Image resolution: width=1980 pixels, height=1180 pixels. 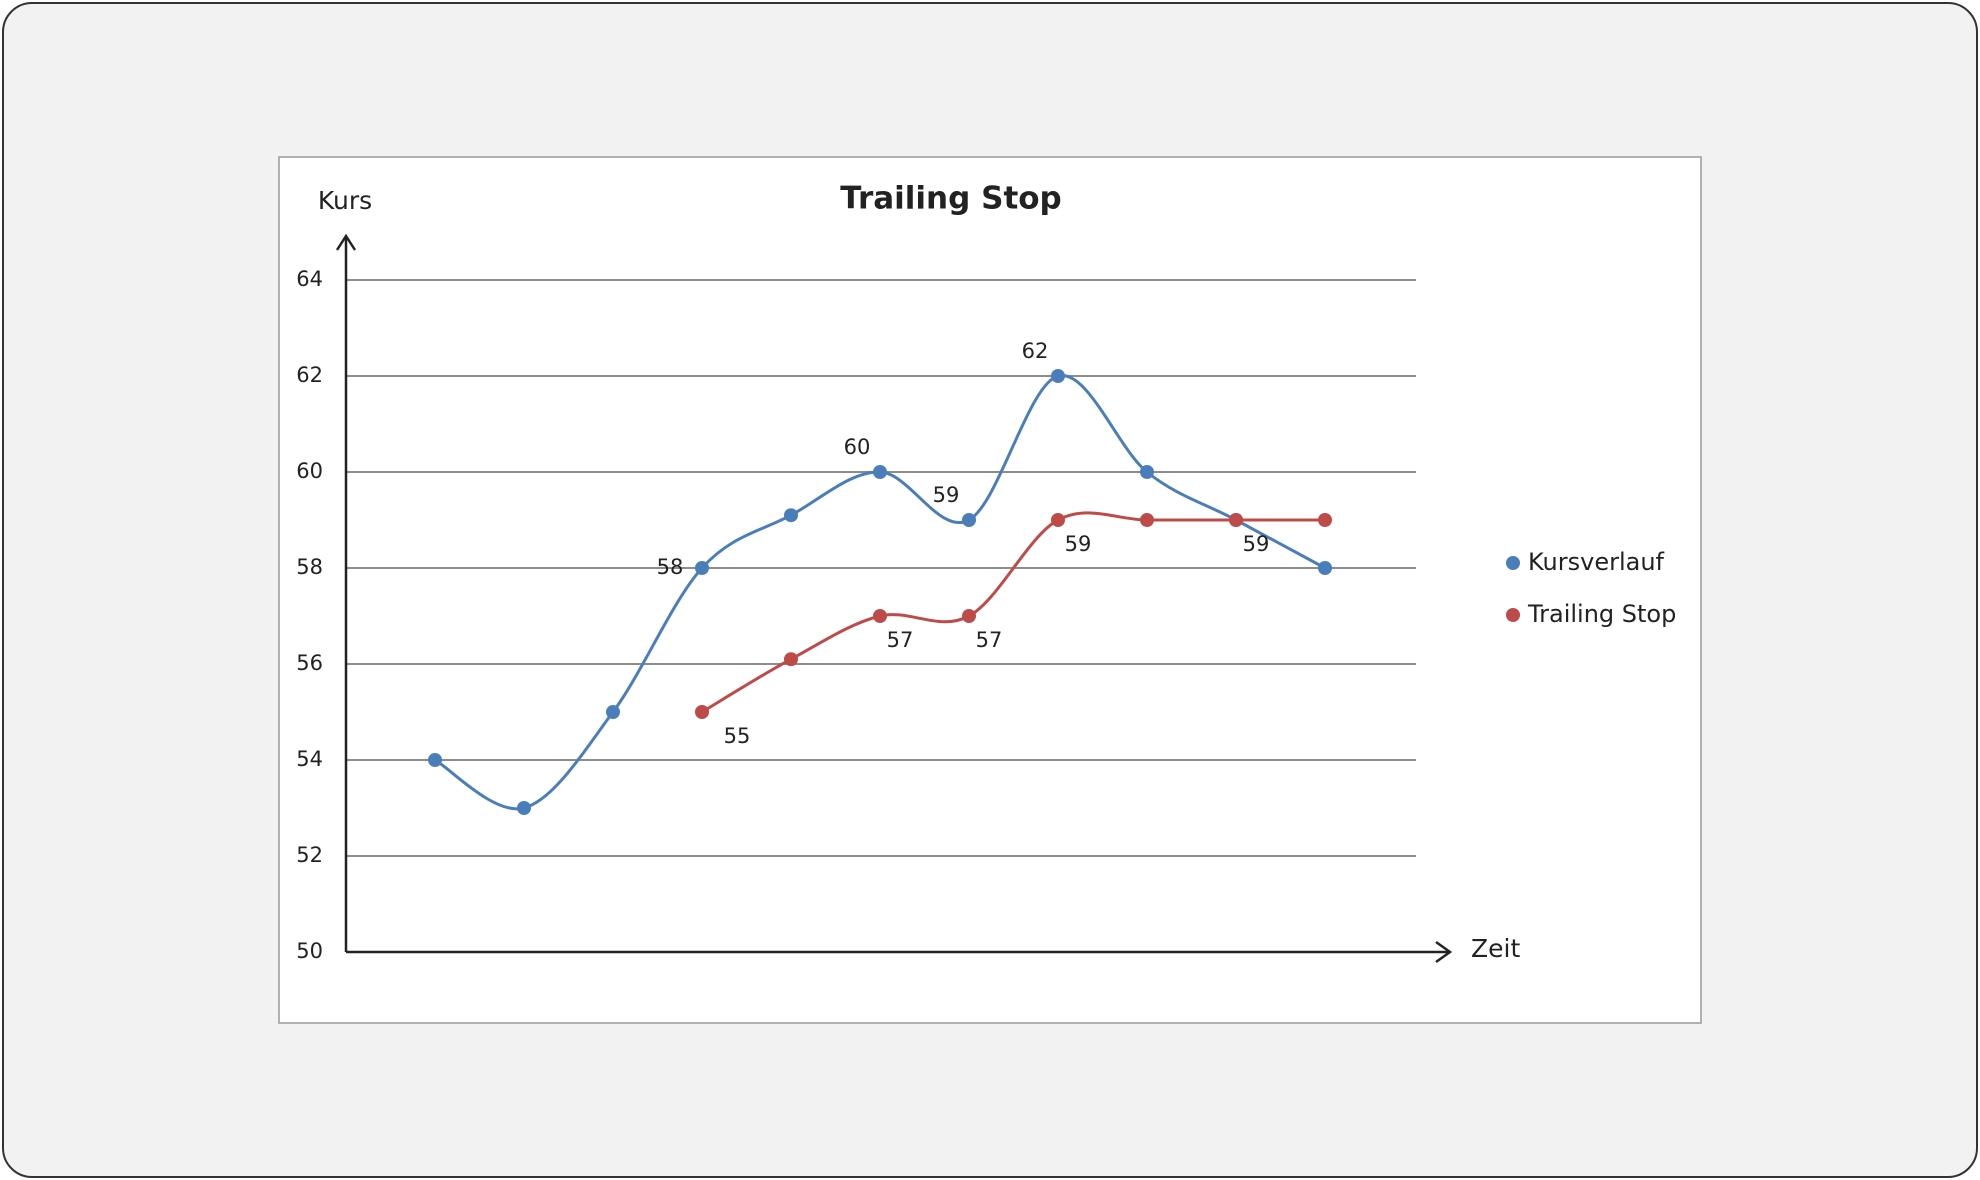 I want to click on chart-title: Trailing Stop, so click(x=951, y=199).